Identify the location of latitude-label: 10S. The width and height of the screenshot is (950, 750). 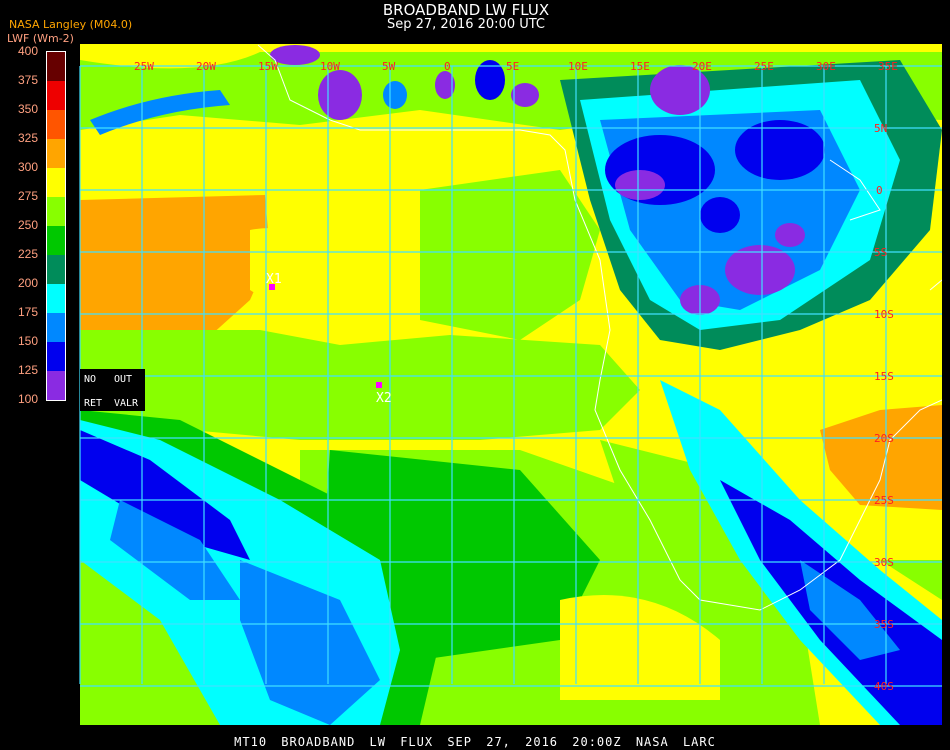
(884, 314).